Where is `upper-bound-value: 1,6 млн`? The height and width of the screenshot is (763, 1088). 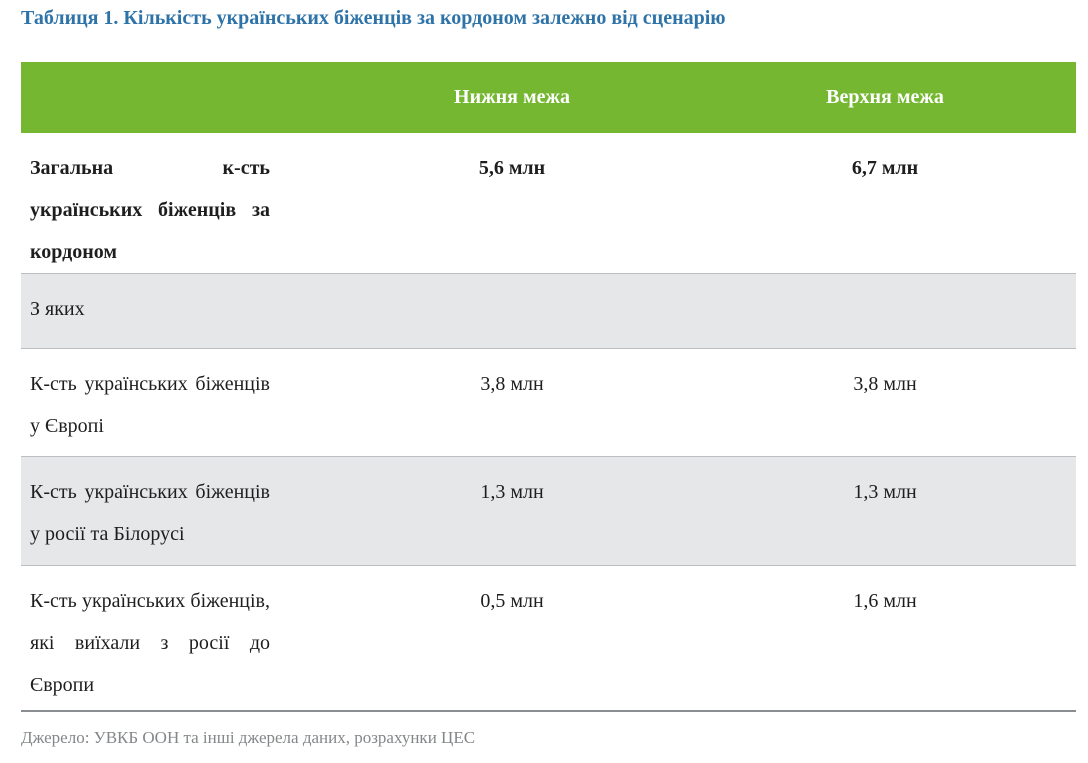 upper-bound-value: 1,6 млн is located at coordinates (885, 601).